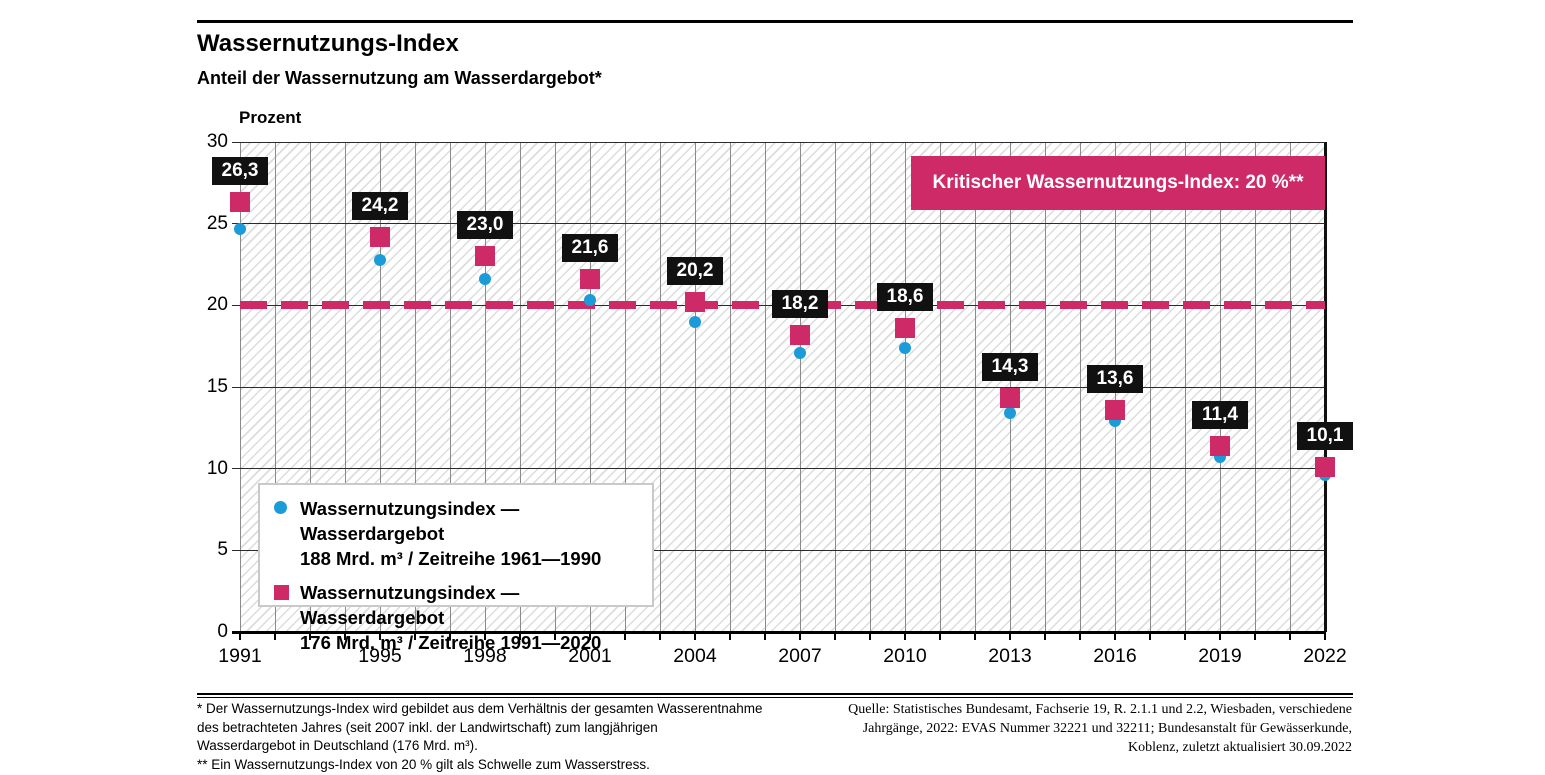  I want to click on data-point-value-label: 20,2, so click(695, 271).